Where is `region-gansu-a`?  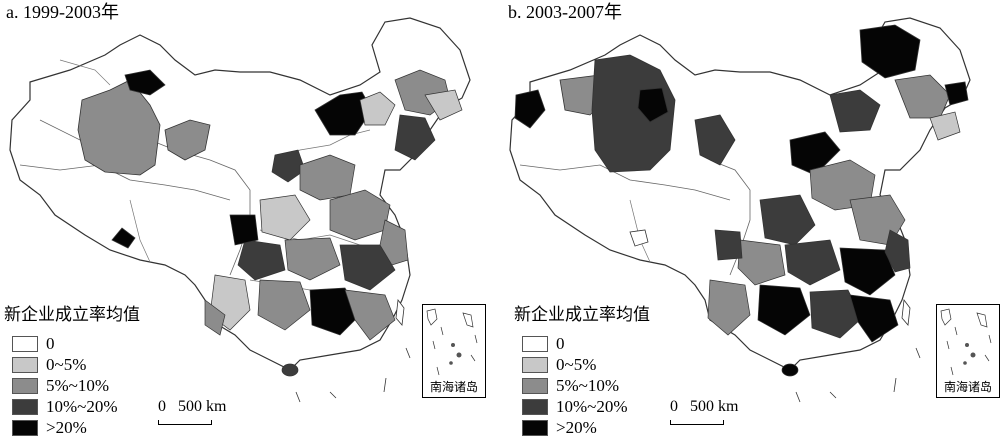 region-gansu-a is located at coordinates (187, 140).